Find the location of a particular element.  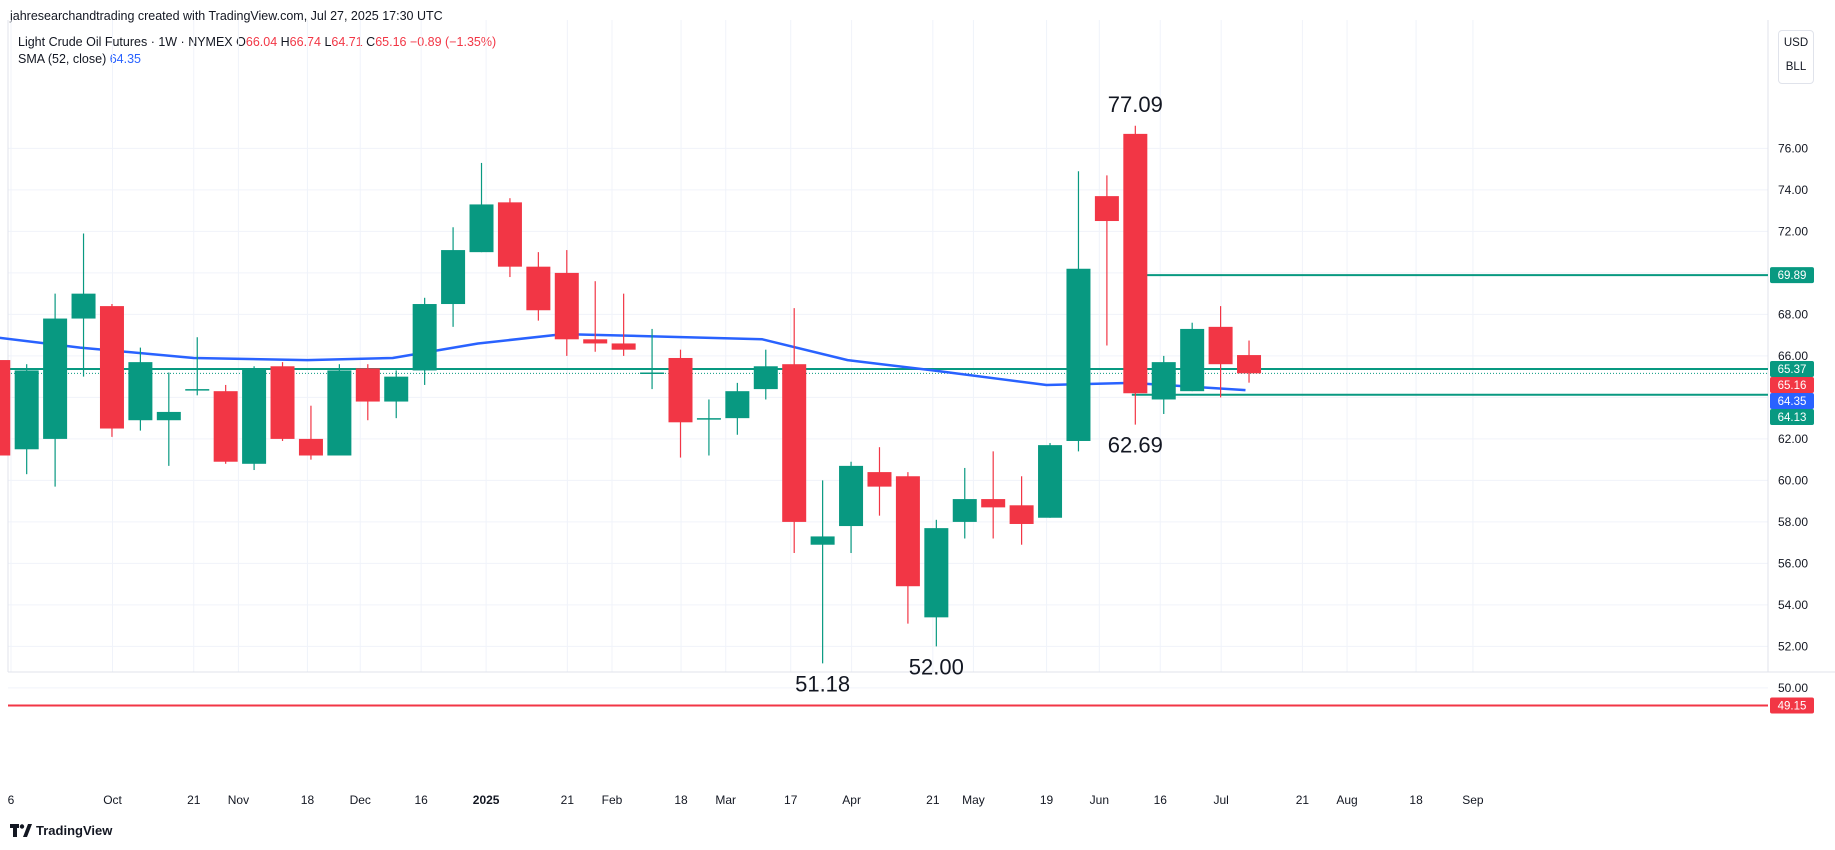

price-label-text: 69.89 is located at coordinates (1792, 276).